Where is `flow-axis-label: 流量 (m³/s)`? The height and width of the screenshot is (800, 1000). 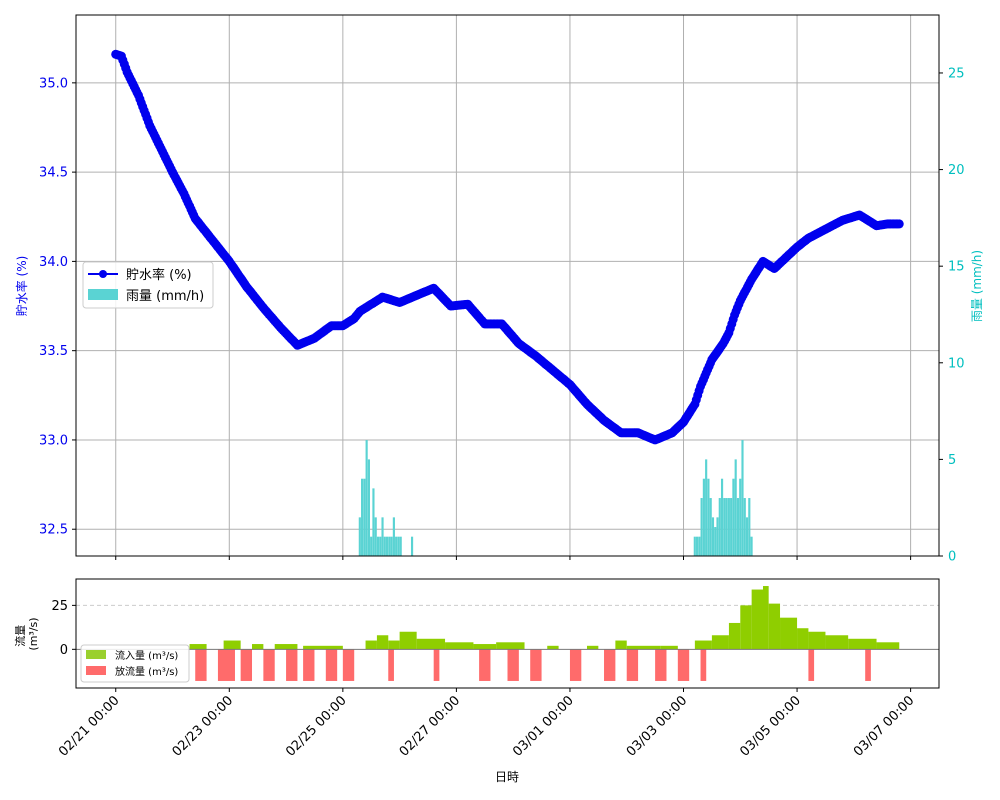
flow-axis-label: 流量 (m³/s) is located at coordinates (26, 633).